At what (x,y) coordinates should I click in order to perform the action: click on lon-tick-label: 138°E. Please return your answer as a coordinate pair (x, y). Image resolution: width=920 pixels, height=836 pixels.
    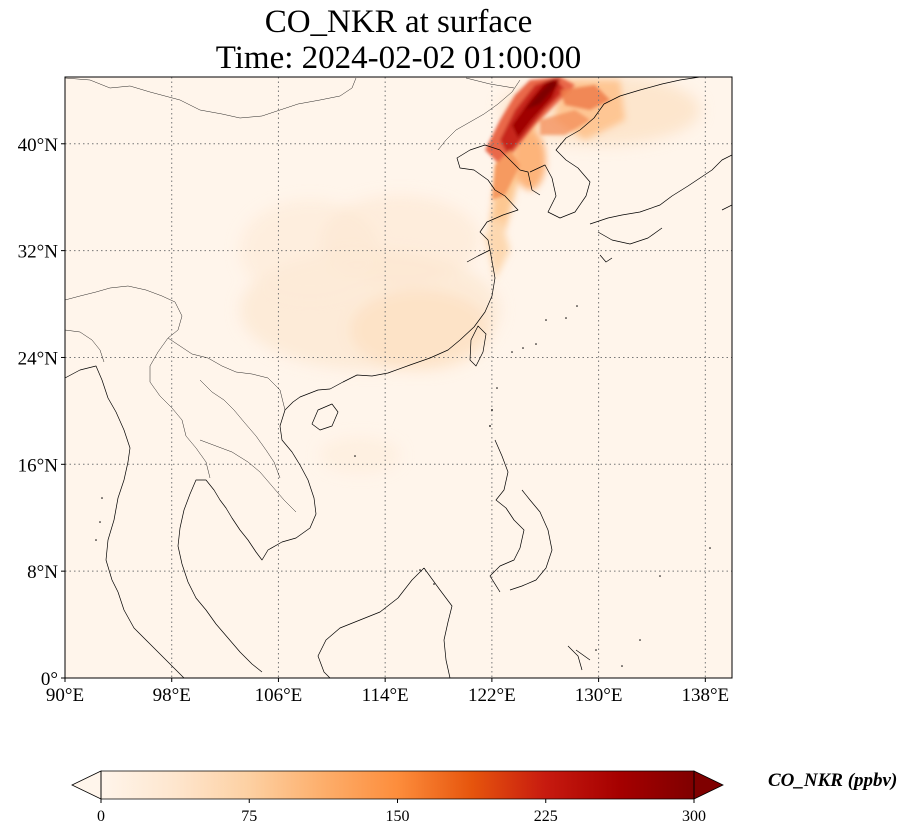
    Looking at the image, I should click on (705, 695).